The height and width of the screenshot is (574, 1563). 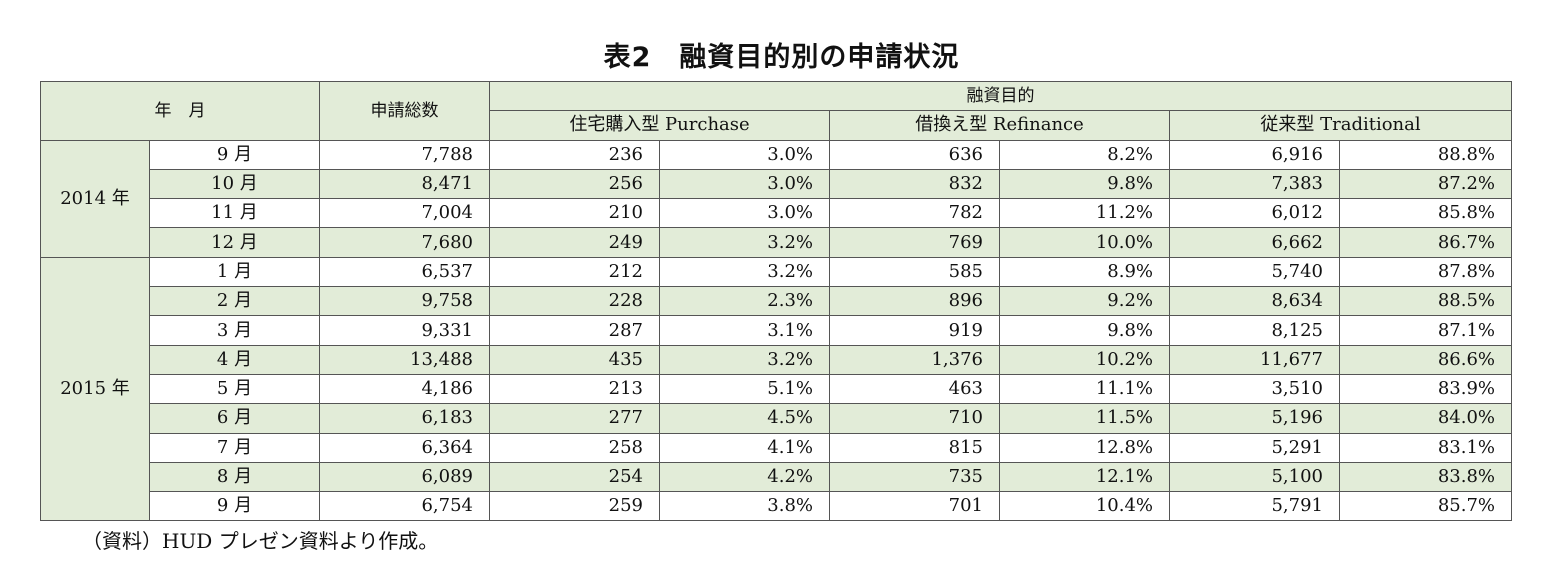 What do you see at coordinates (404, 506) in the screenshot?
I see `total-applications-cell: 6,754` at bounding box center [404, 506].